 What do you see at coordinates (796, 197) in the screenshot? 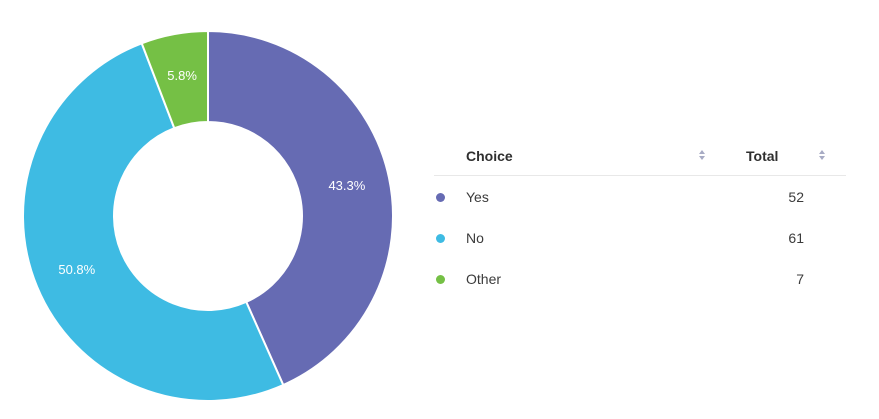
I see `row-total: 52` at bounding box center [796, 197].